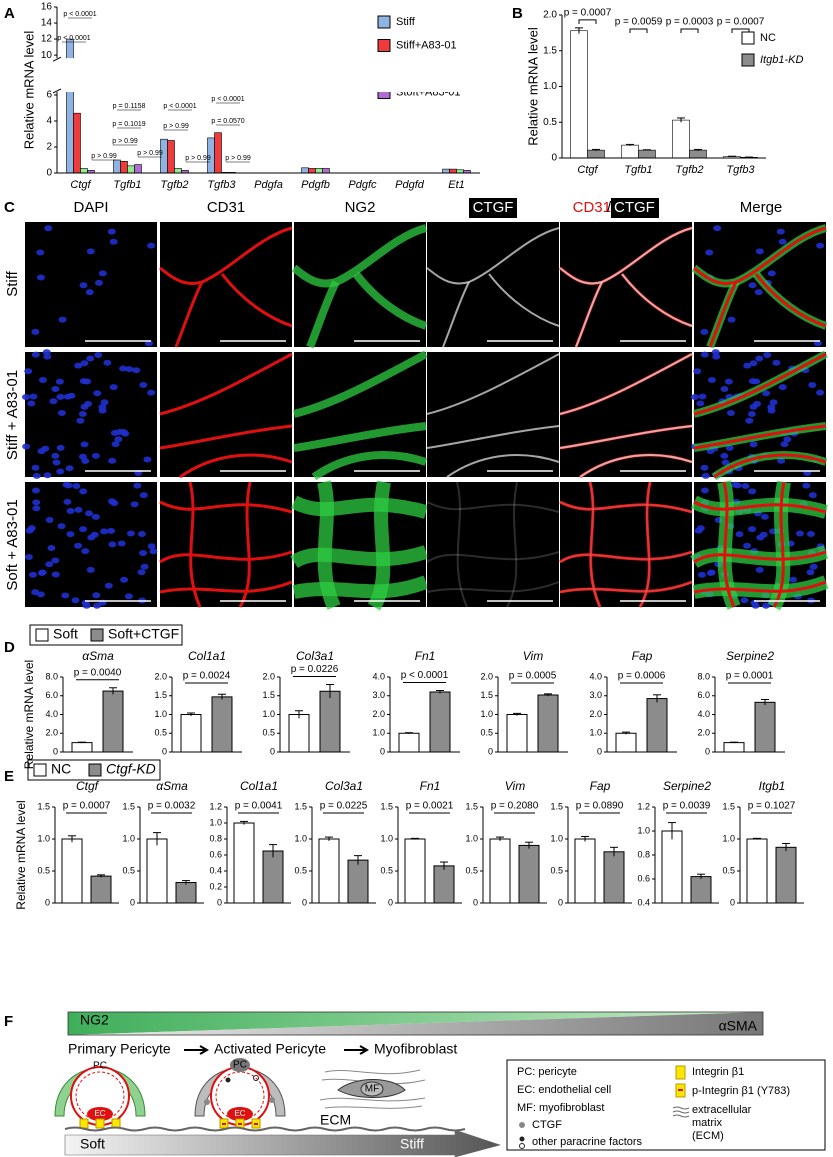 Image resolution: width=833 pixels, height=1157 pixels. I want to click on legend-label: CTGF, so click(547, 1125).